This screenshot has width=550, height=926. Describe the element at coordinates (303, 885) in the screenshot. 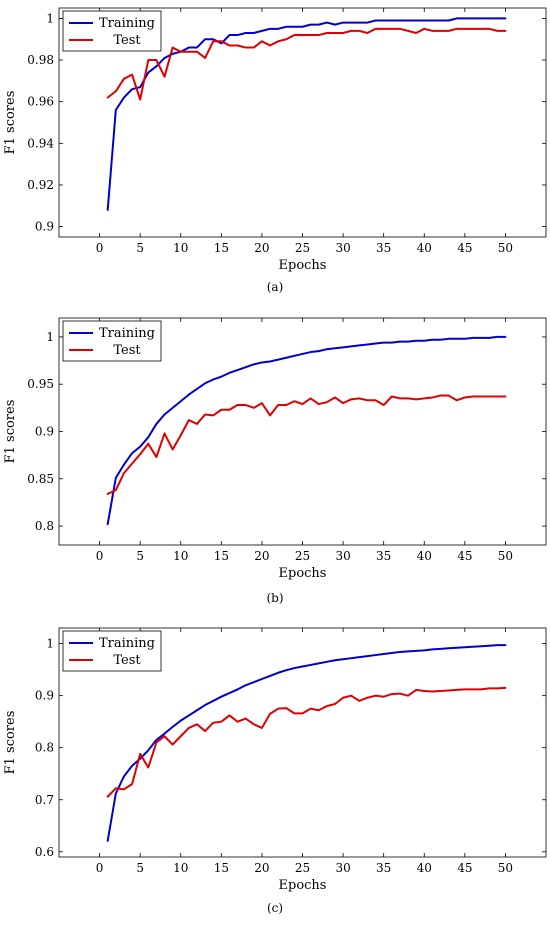

I see `chart-c-x-axis-label: Epochs` at that location.